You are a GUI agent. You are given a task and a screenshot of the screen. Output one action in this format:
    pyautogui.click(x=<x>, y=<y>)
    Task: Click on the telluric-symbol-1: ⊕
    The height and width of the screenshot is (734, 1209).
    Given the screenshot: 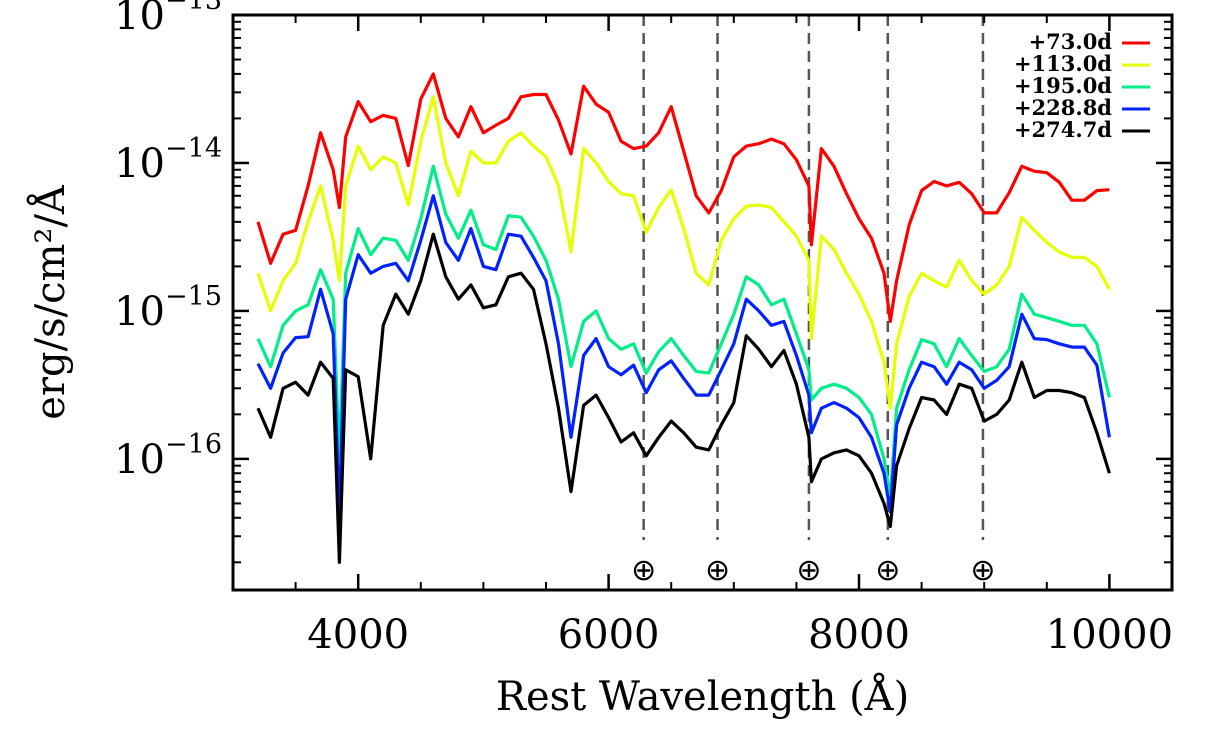 What is the action you would take?
    pyautogui.click(x=717, y=570)
    